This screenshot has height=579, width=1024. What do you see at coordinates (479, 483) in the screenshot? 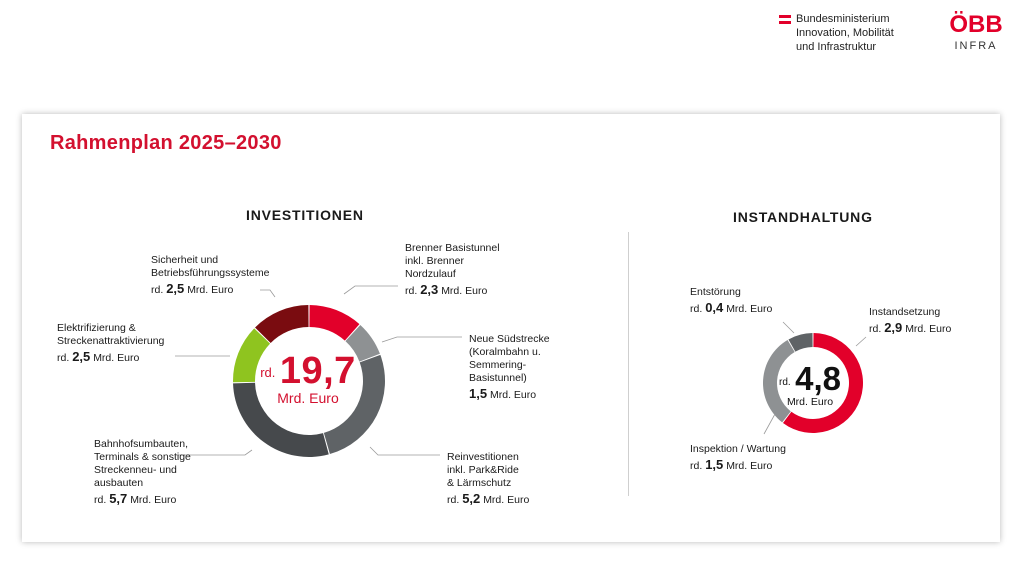
I see `label-line: & Lärmschutz` at bounding box center [479, 483].